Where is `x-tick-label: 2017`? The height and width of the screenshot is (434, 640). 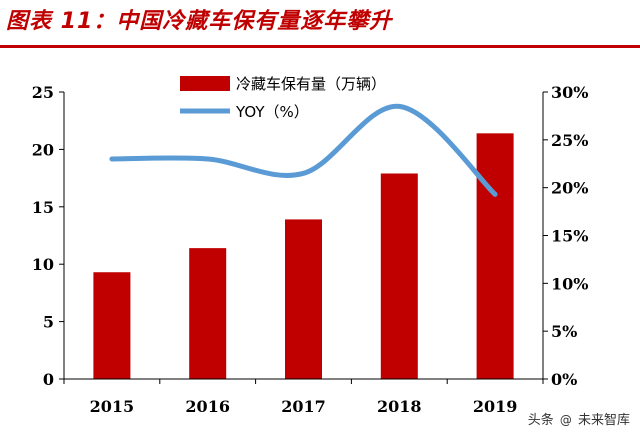
x-tick-label: 2017 is located at coordinates (303, 406).